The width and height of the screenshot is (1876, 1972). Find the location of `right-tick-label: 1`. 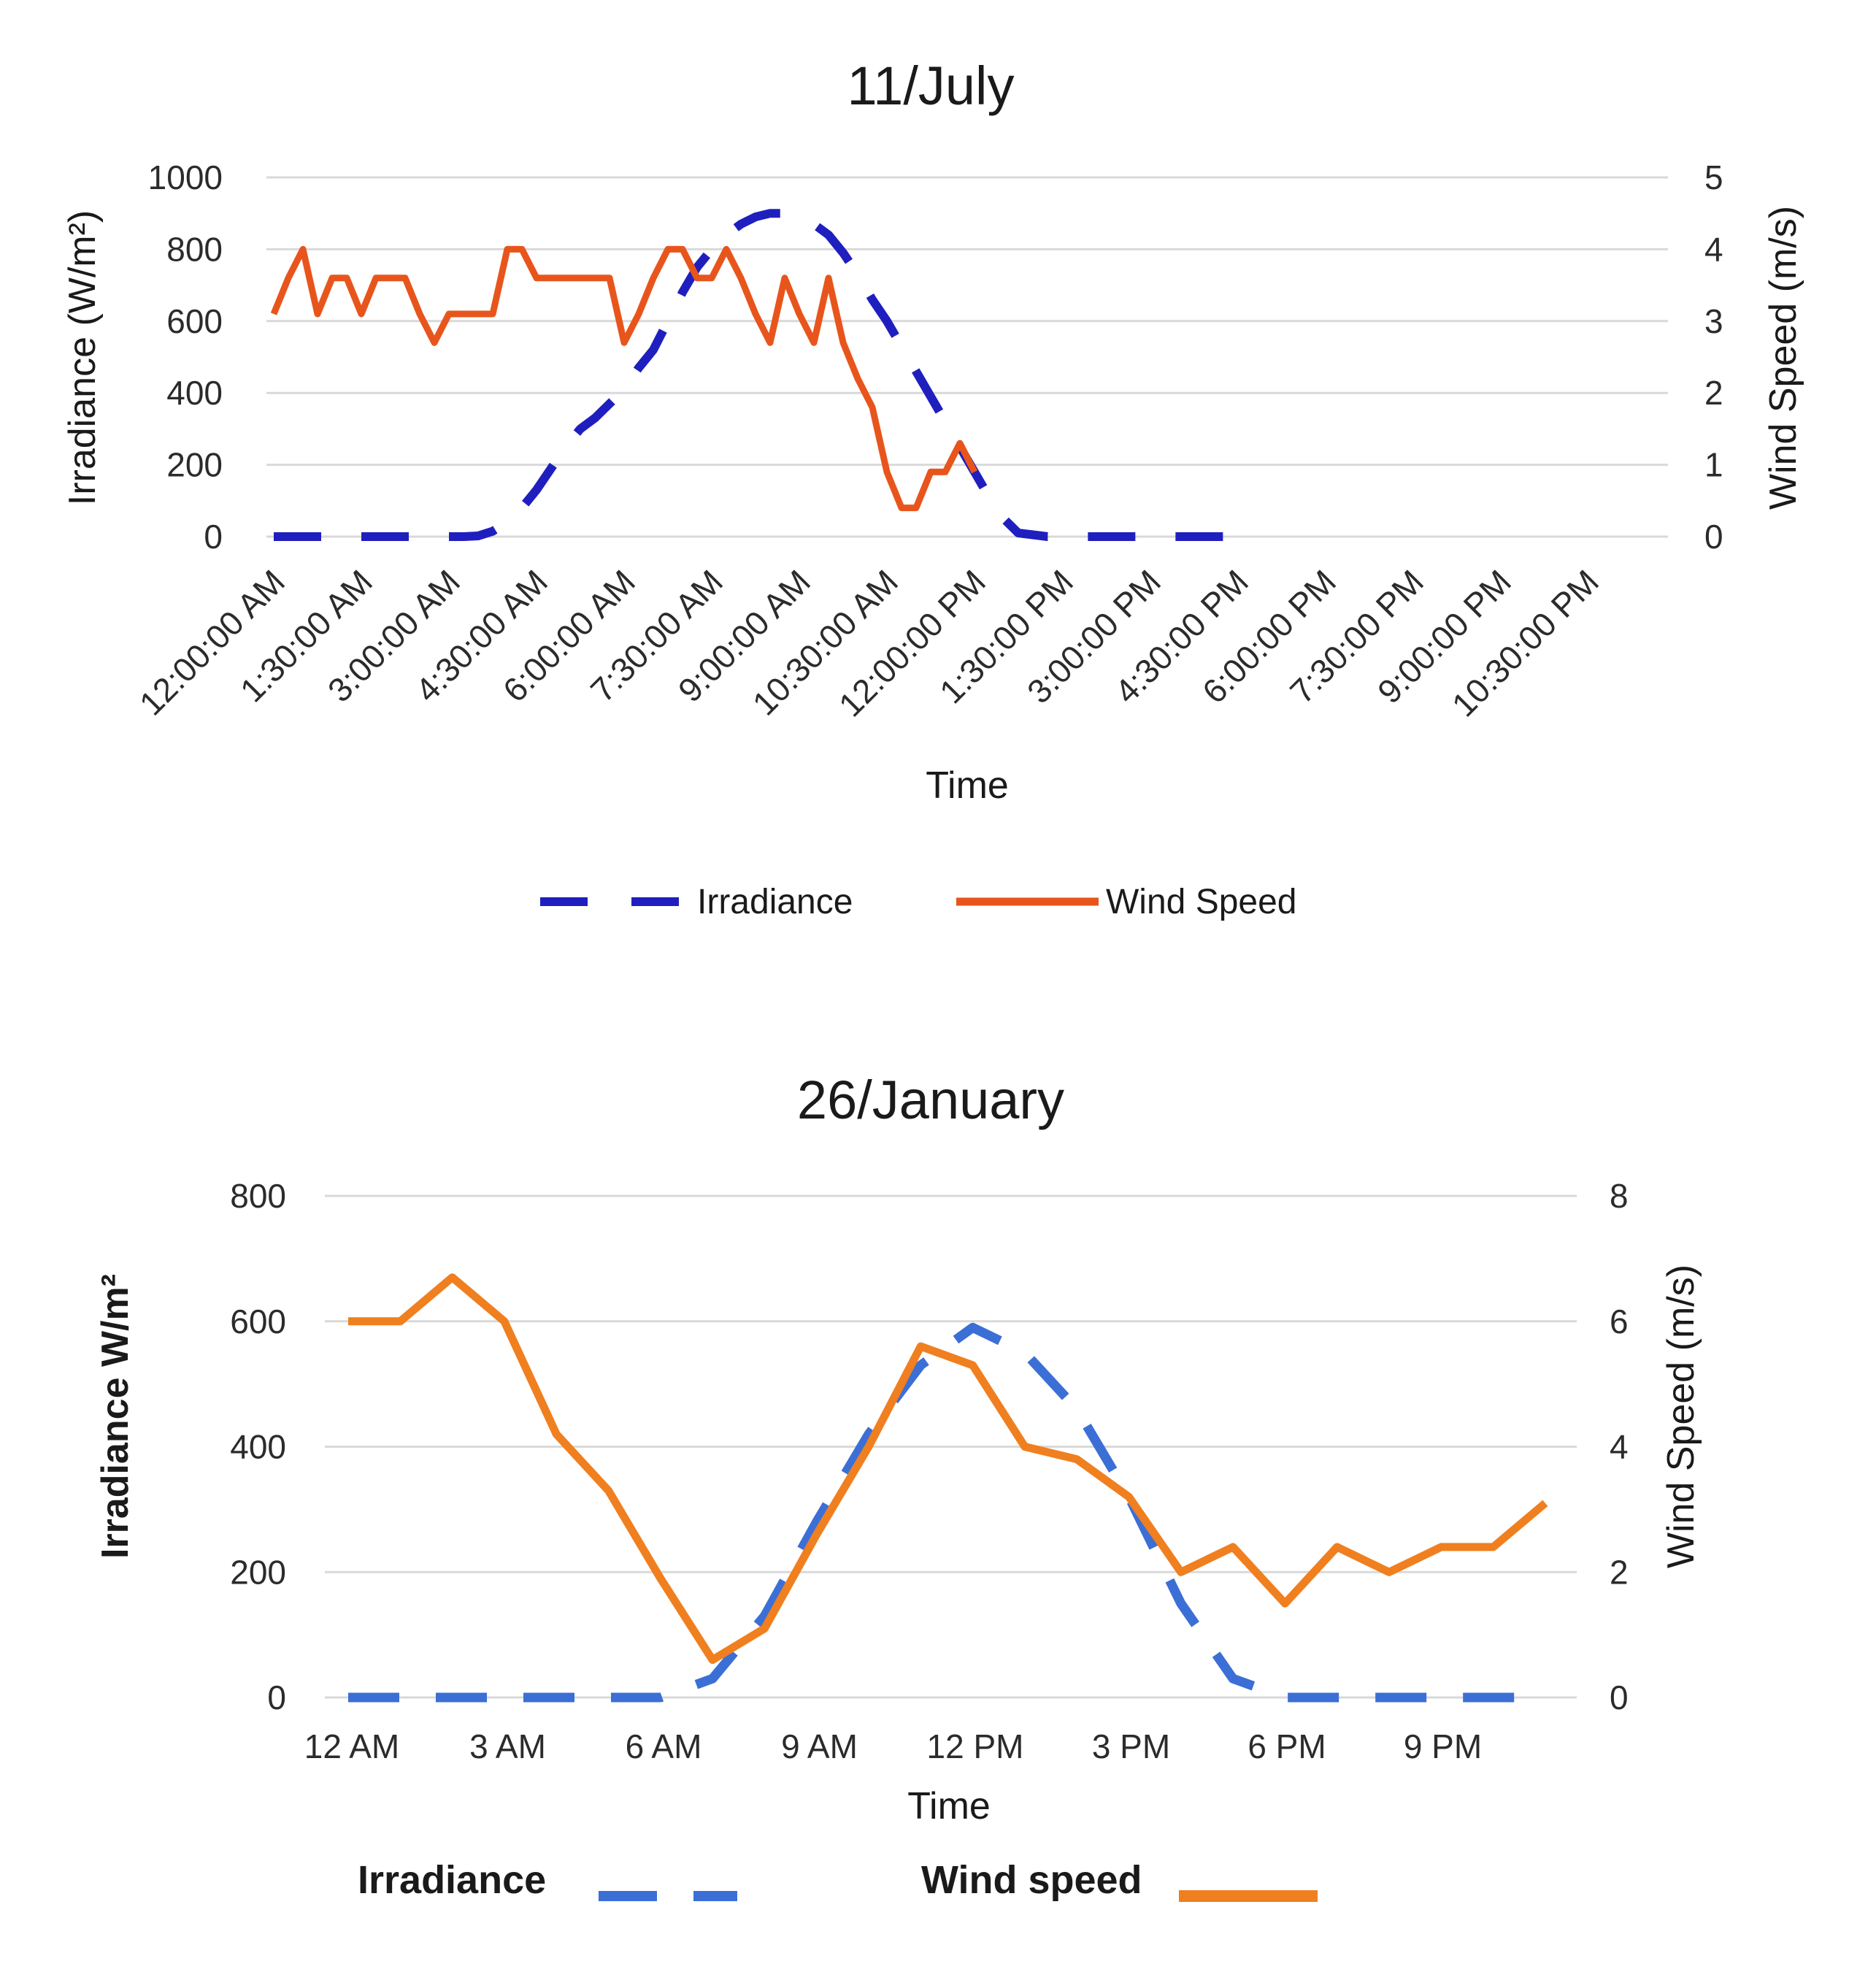

right-tick-label: 1 is located at coordinates (1713, 465).